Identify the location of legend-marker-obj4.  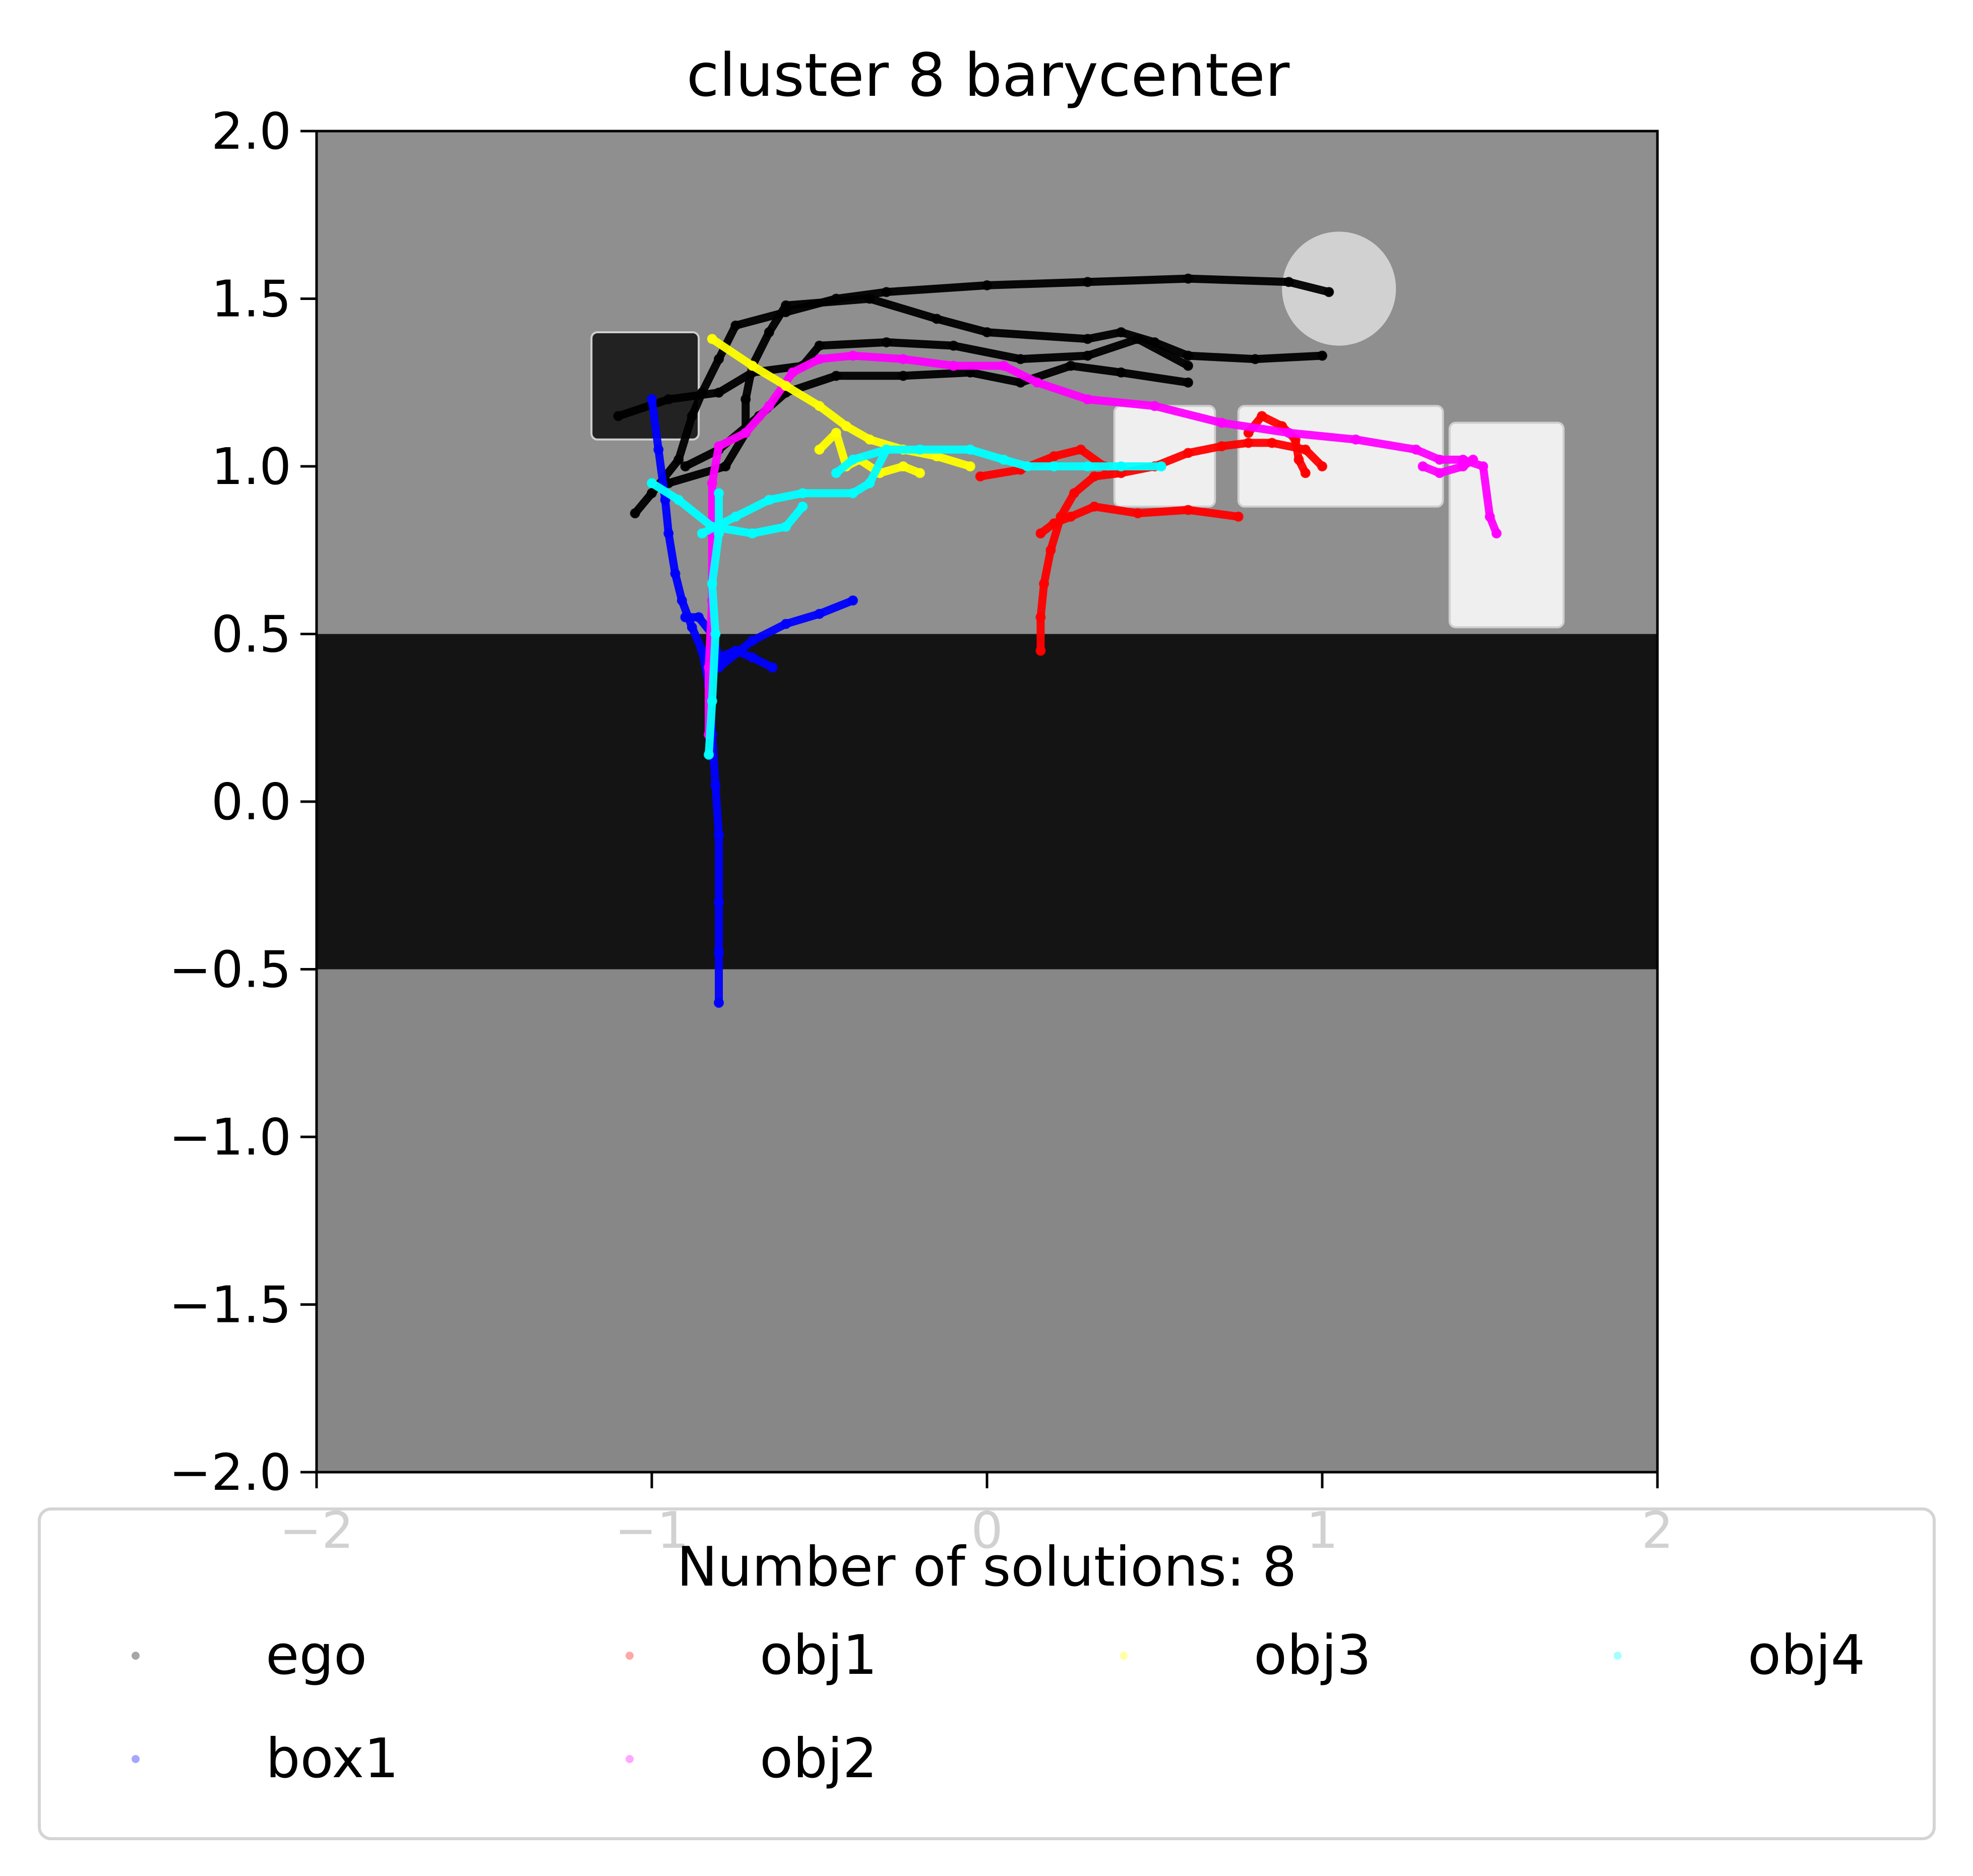
(1618, 1655).